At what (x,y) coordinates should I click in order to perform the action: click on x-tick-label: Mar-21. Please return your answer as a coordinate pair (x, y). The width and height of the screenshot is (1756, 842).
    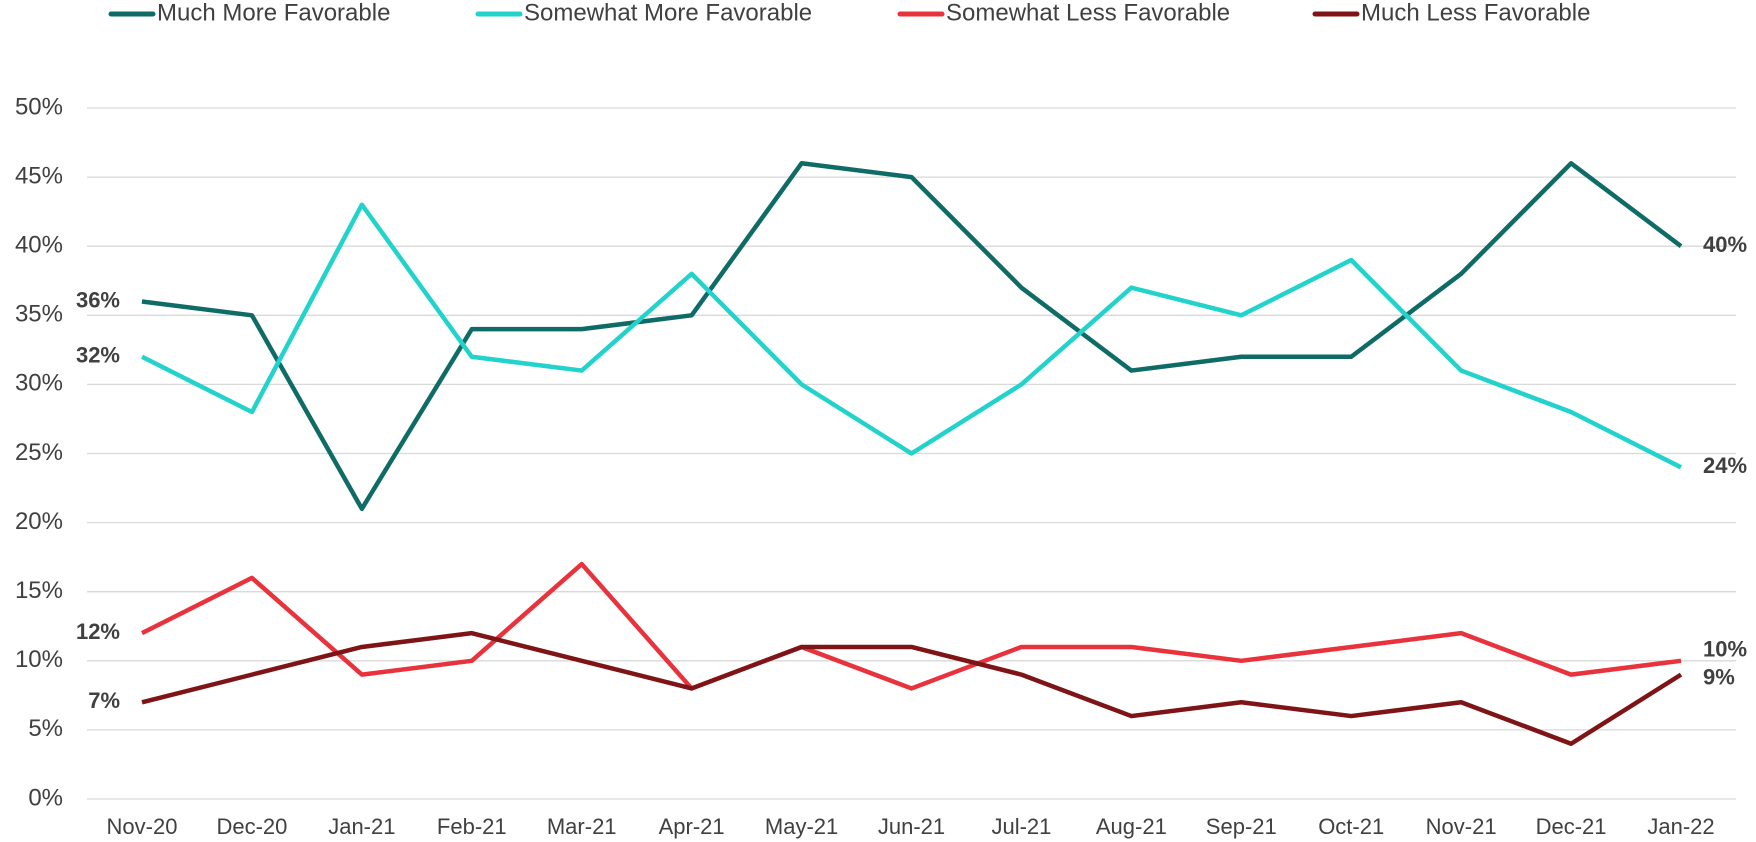
    Looking at the image, I should click on (582, 826).